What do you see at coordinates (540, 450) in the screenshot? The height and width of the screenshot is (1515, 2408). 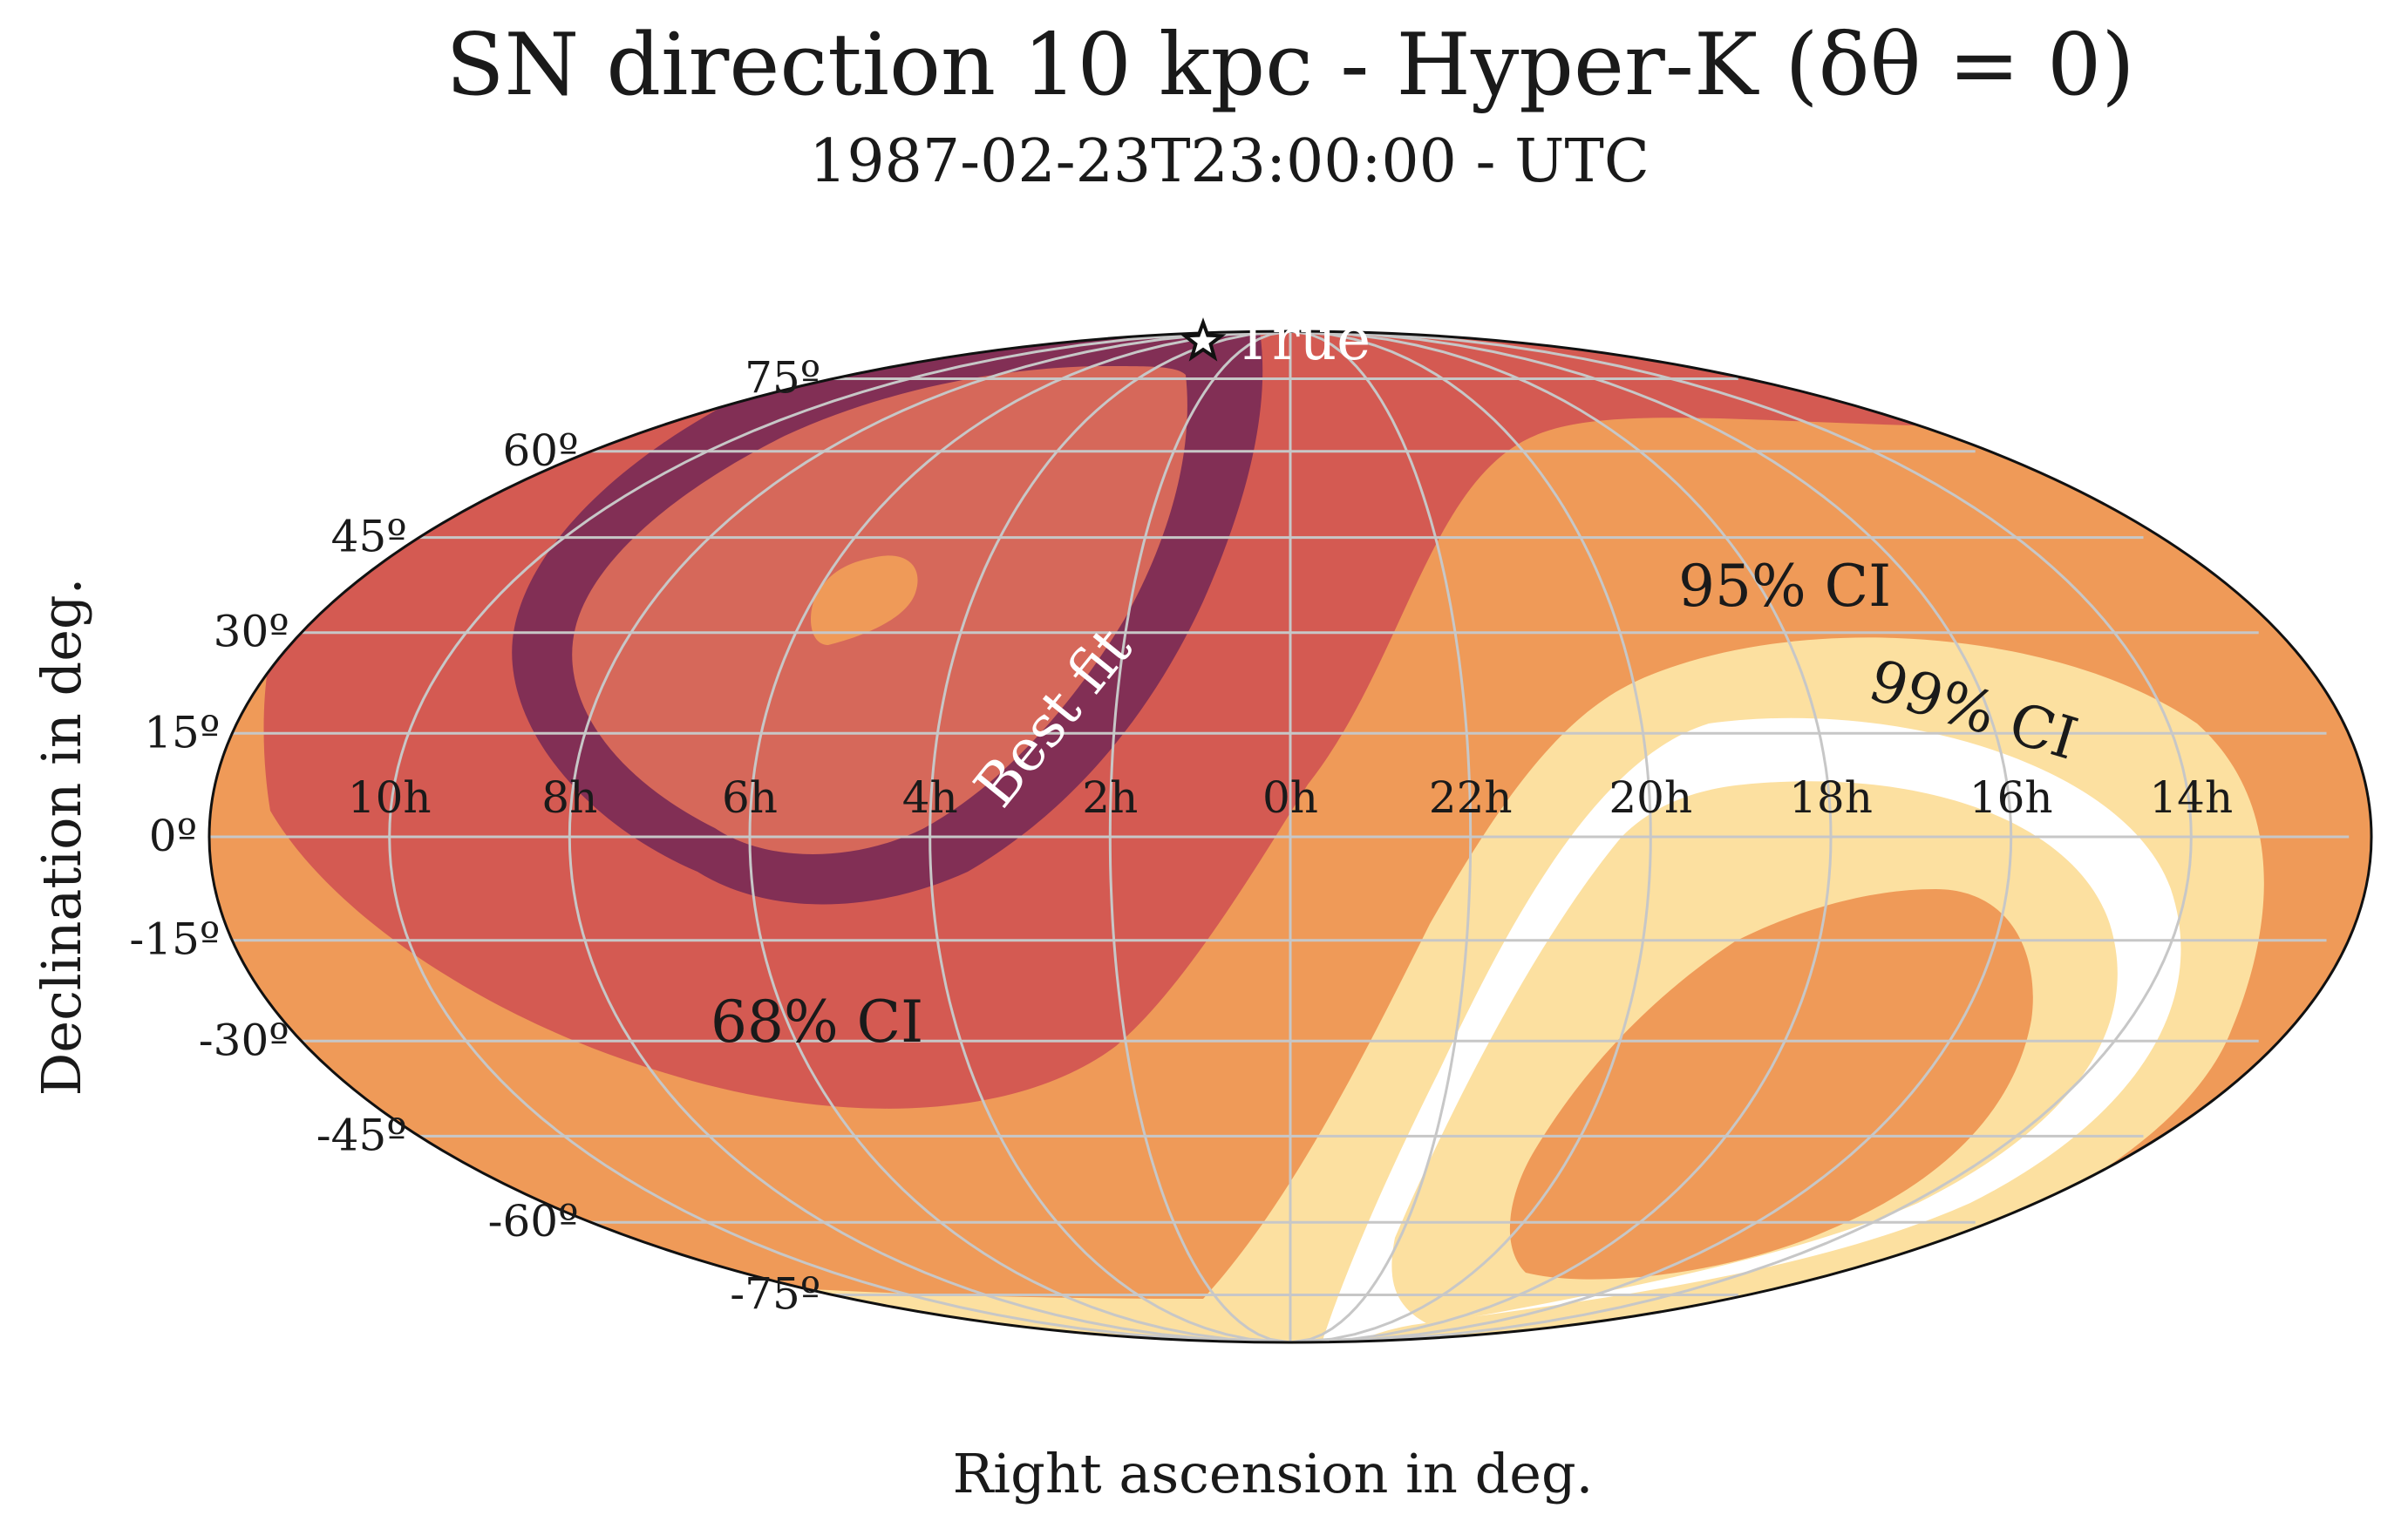 I see `dec-tick-label: 60º` at bounding box center [540, 450].